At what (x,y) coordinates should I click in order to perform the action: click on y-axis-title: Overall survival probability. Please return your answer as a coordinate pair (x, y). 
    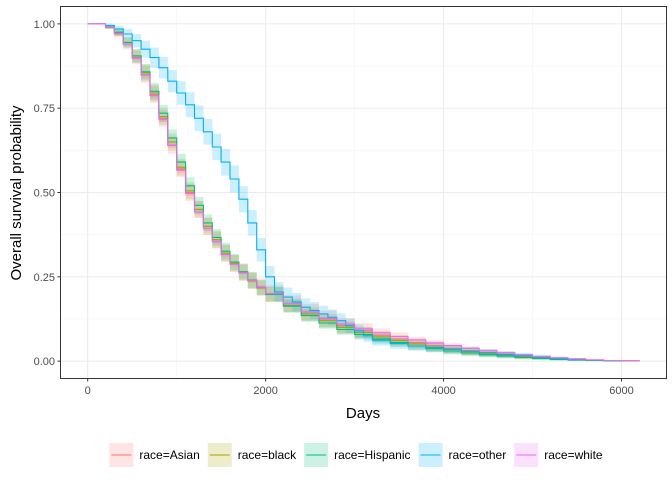
    Looking at the image, I should click on (16, 193).